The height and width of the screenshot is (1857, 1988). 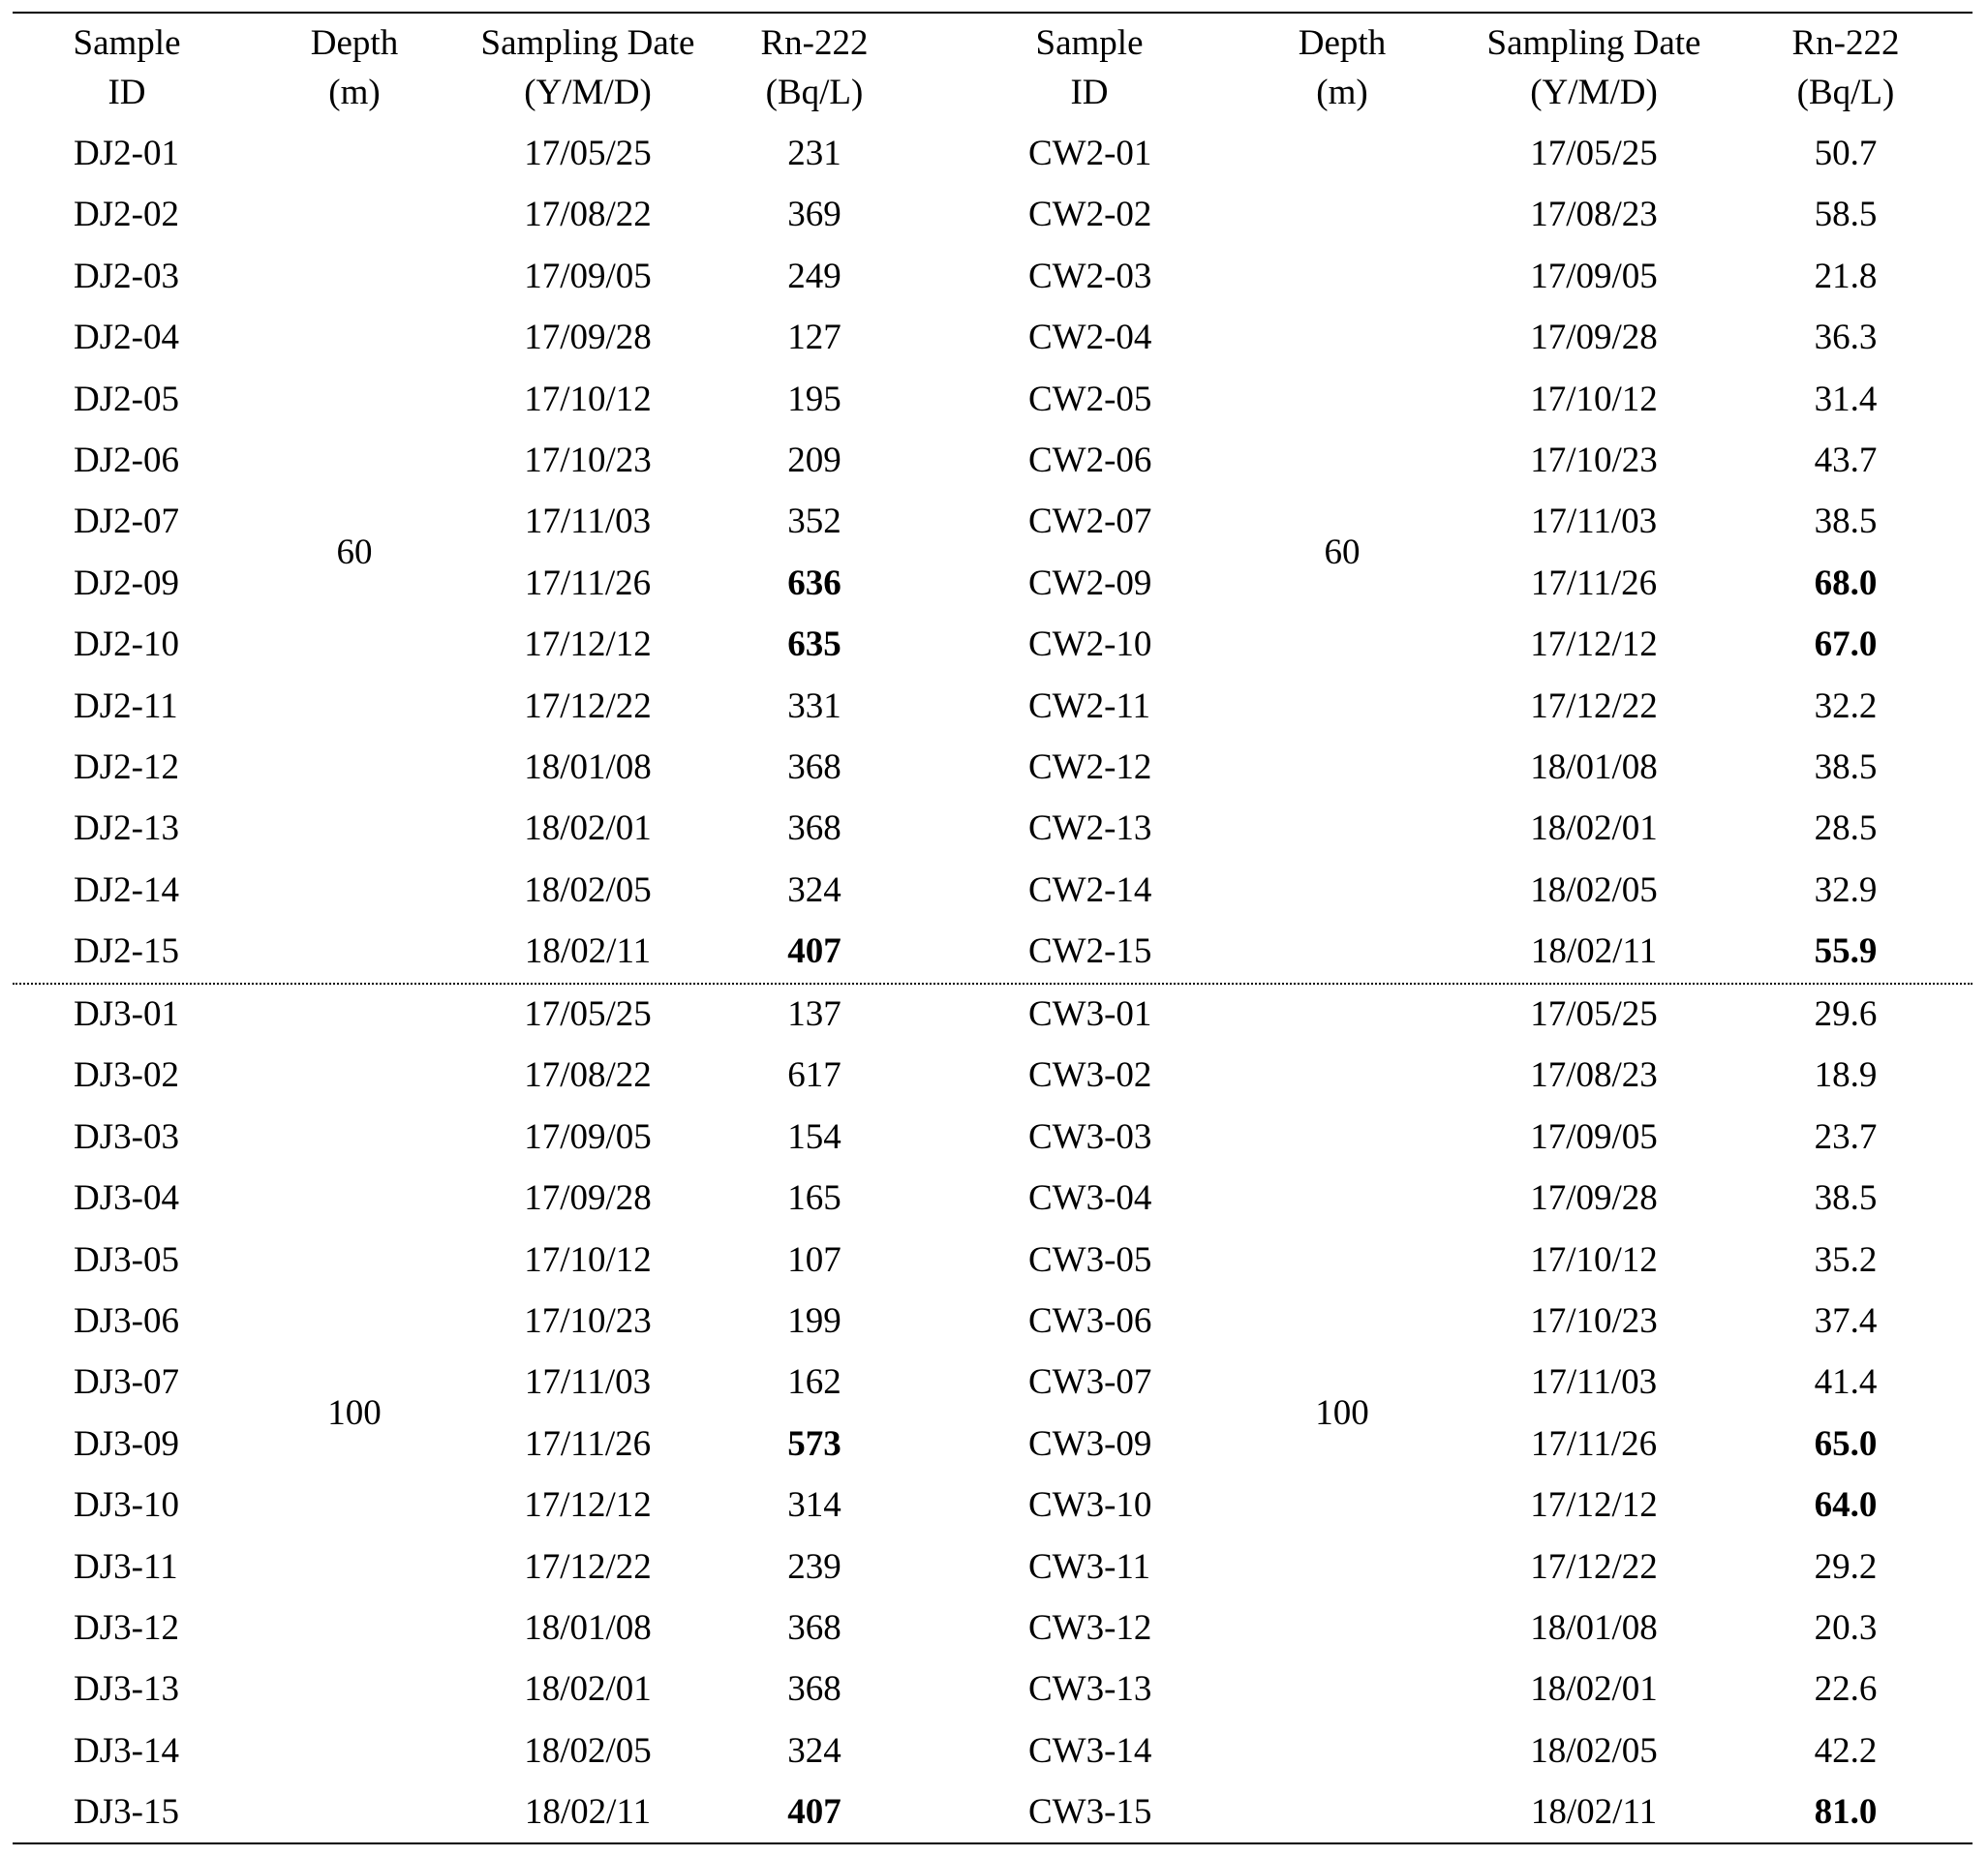 I want to click on sample-id-cell: DJ3-13, so click(x=126, y=1689).